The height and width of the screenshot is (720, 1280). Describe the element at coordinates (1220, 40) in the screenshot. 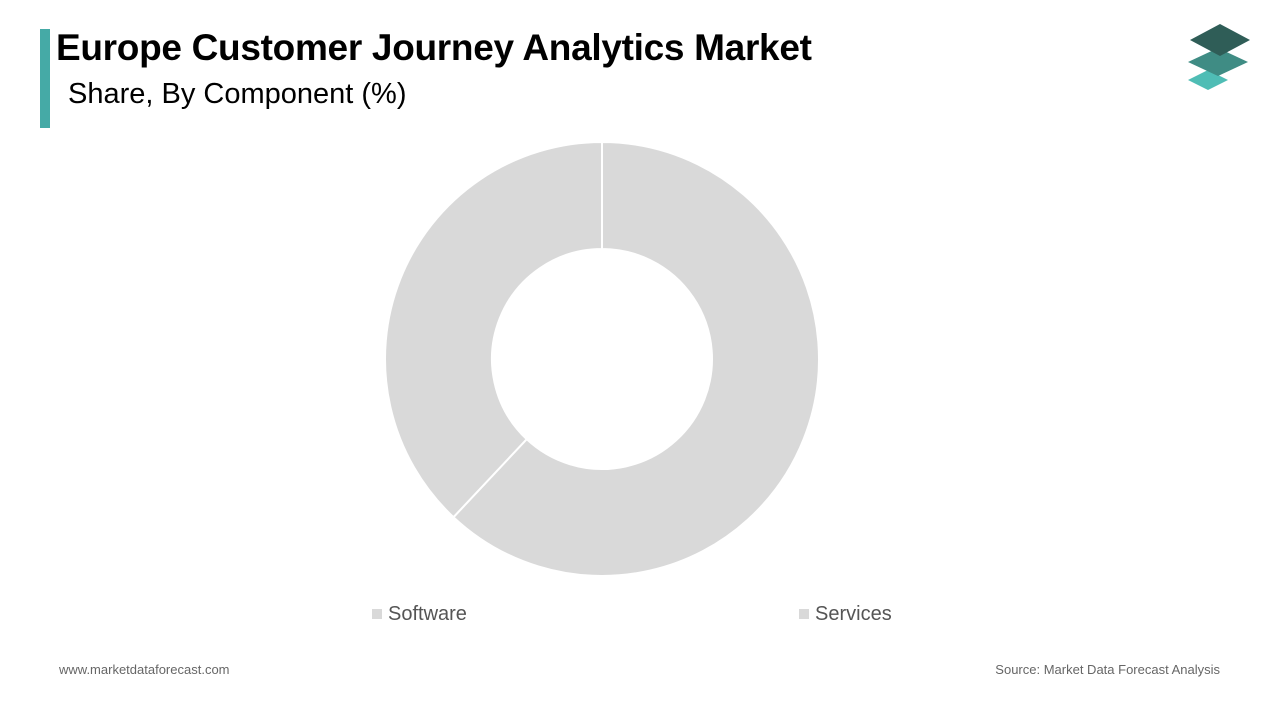

I see `logo-layer-top` at that location.